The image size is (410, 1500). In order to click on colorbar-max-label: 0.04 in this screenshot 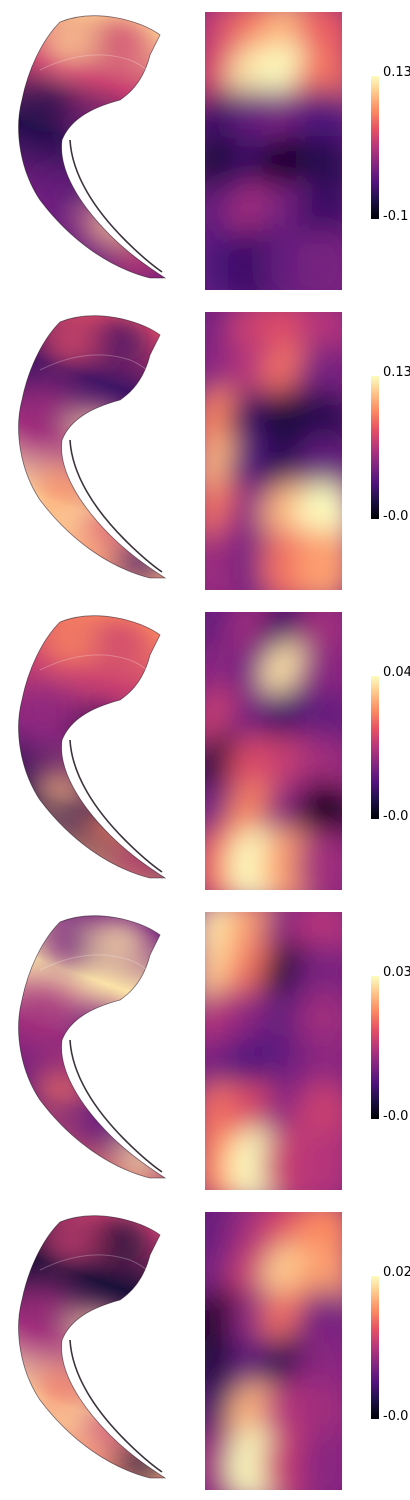, I will do `click(396, 672)`.